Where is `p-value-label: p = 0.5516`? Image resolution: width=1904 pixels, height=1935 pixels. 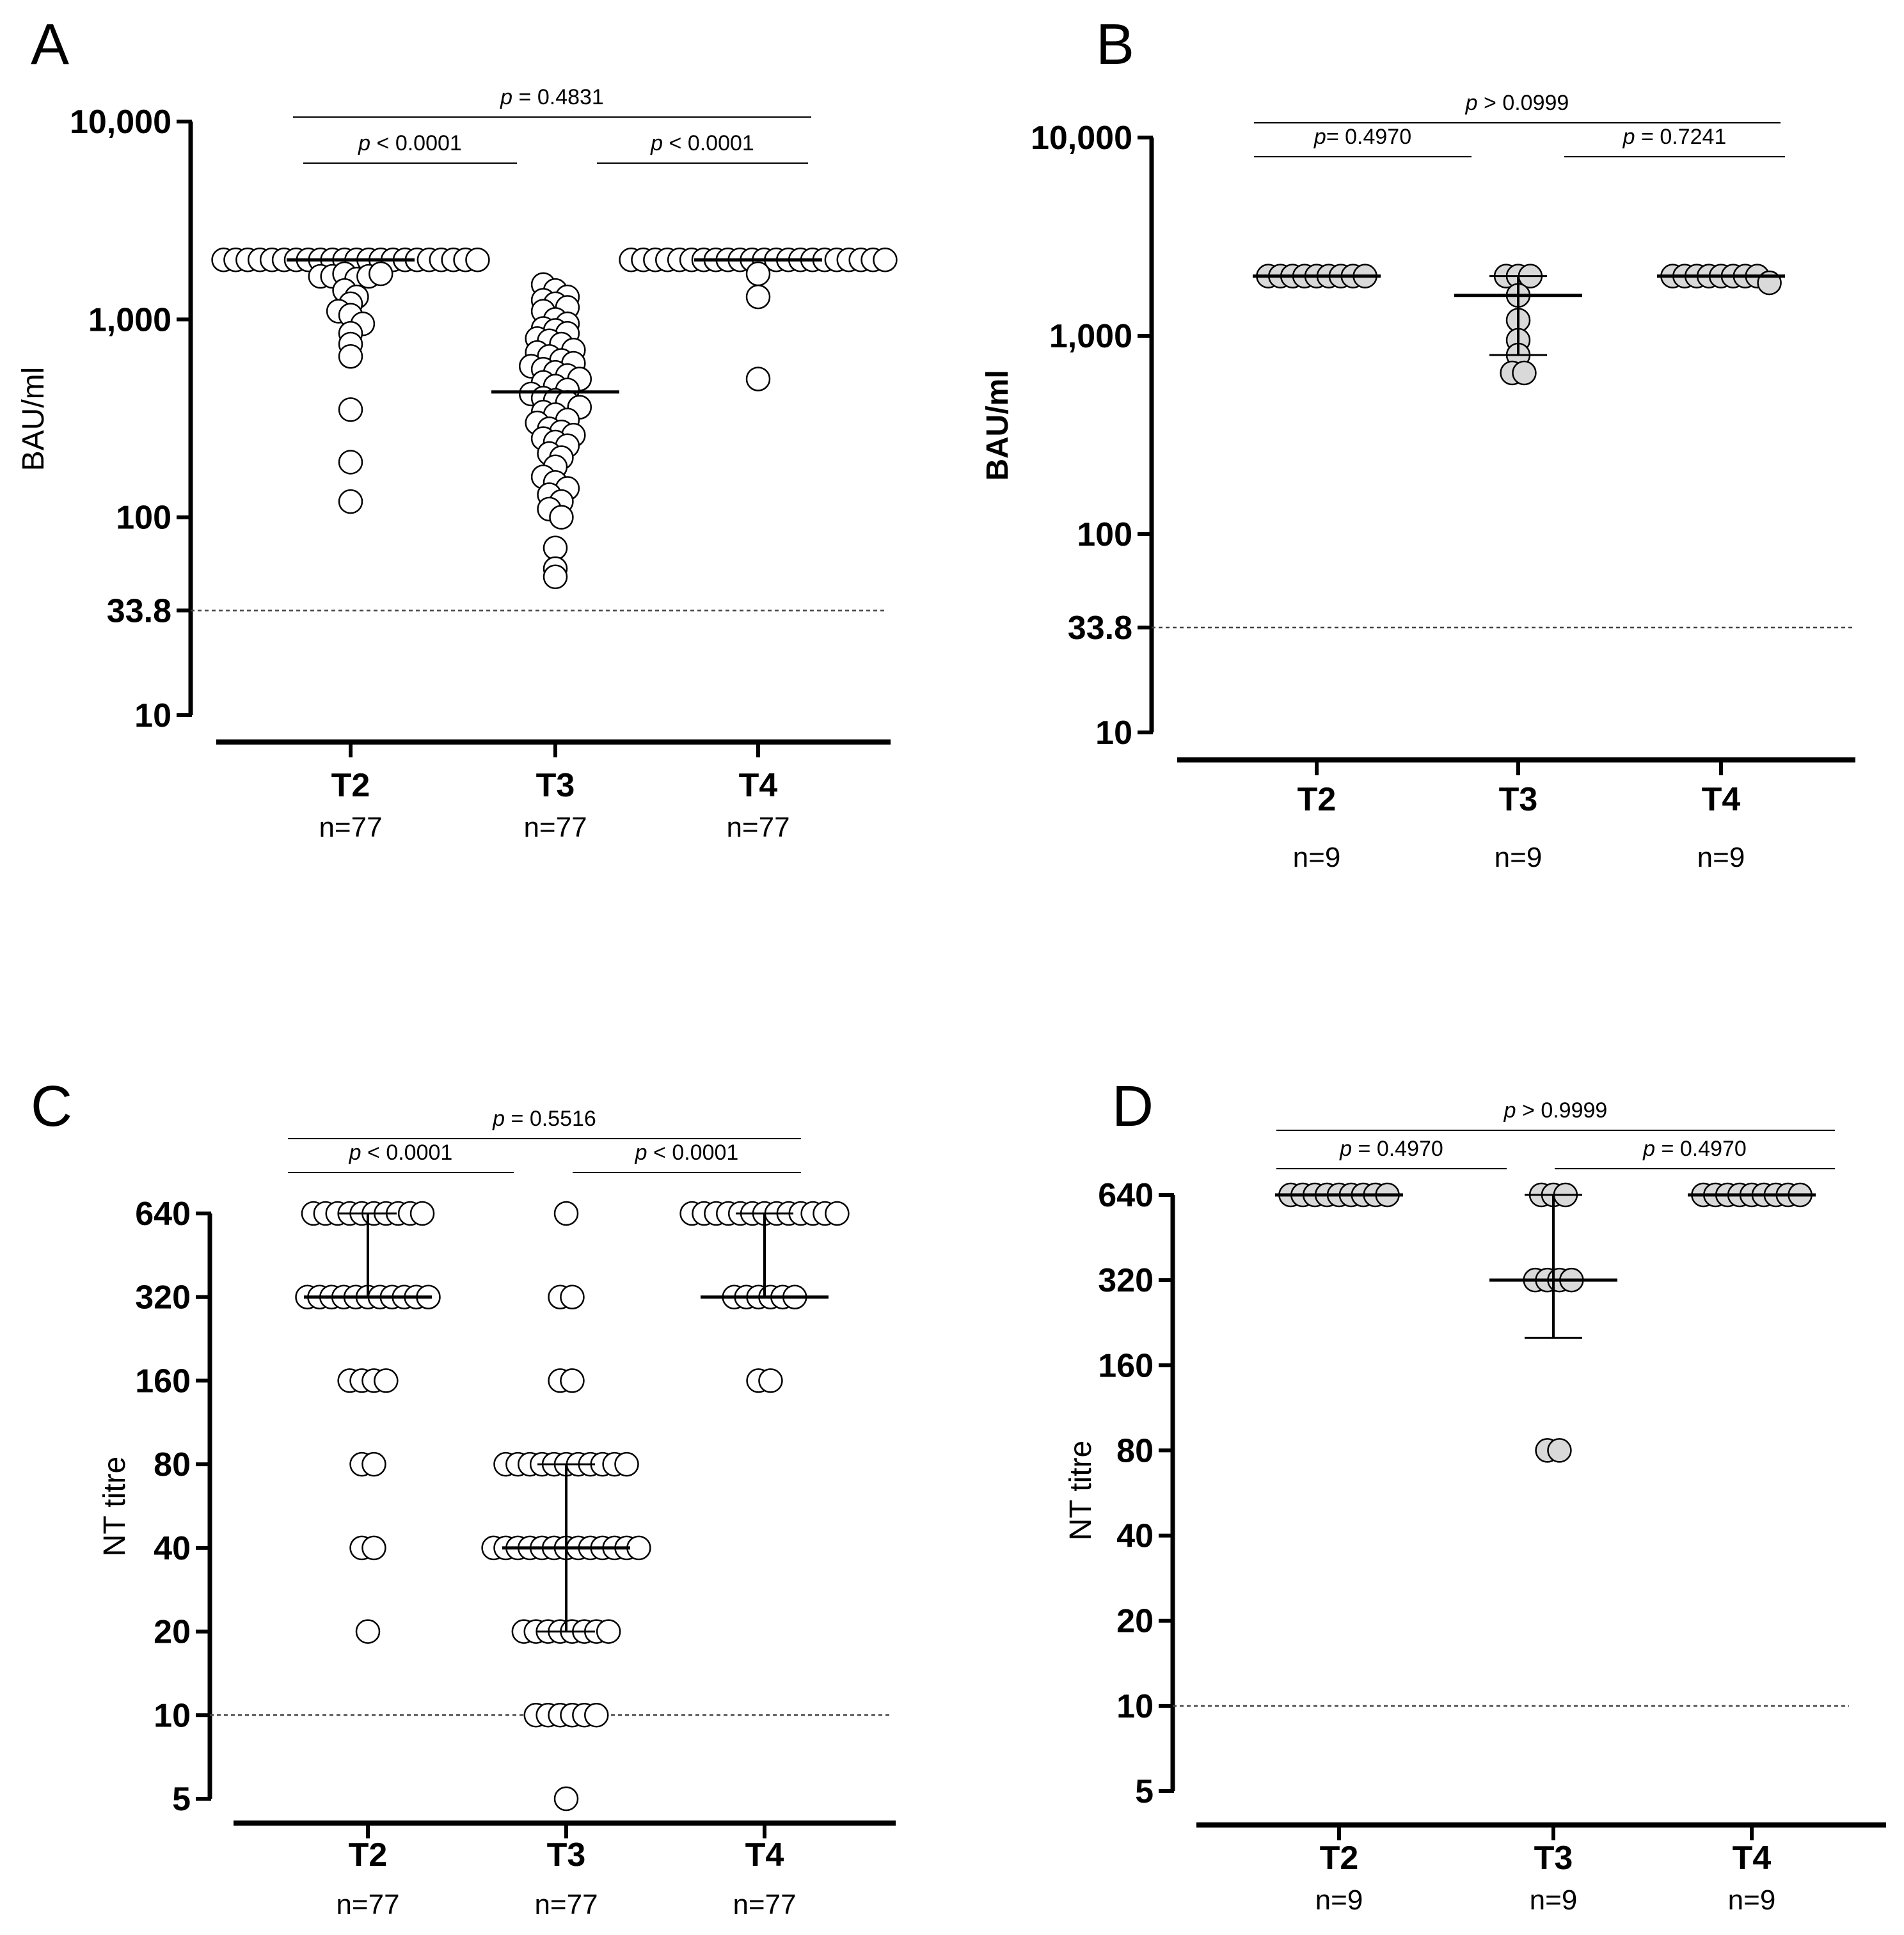
p-value-label: p = 0.5516 is located at coordinates (544, 1119).